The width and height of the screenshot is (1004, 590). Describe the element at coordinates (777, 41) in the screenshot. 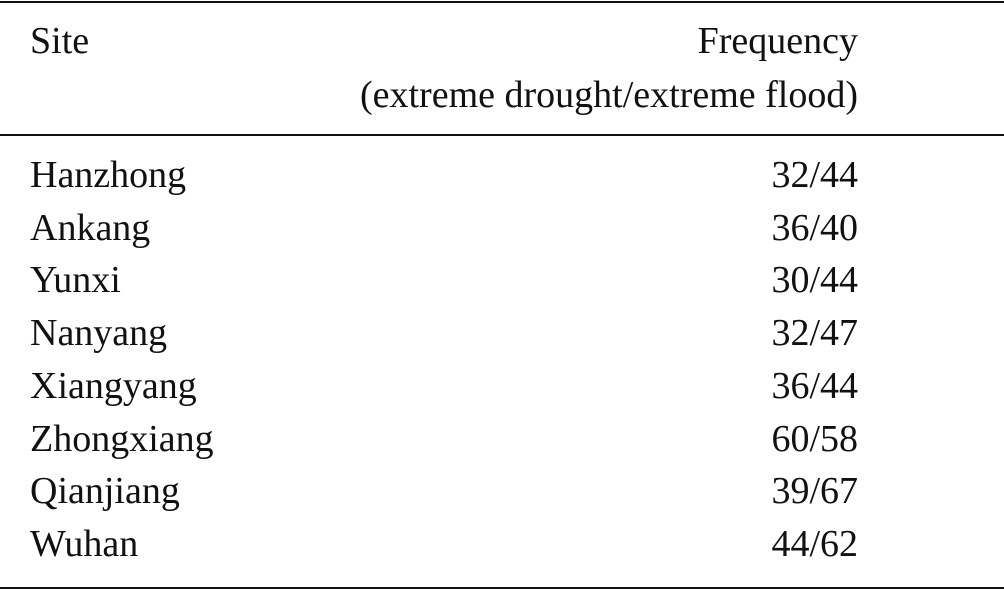

I see `header-frequency: Frequency` at that location.